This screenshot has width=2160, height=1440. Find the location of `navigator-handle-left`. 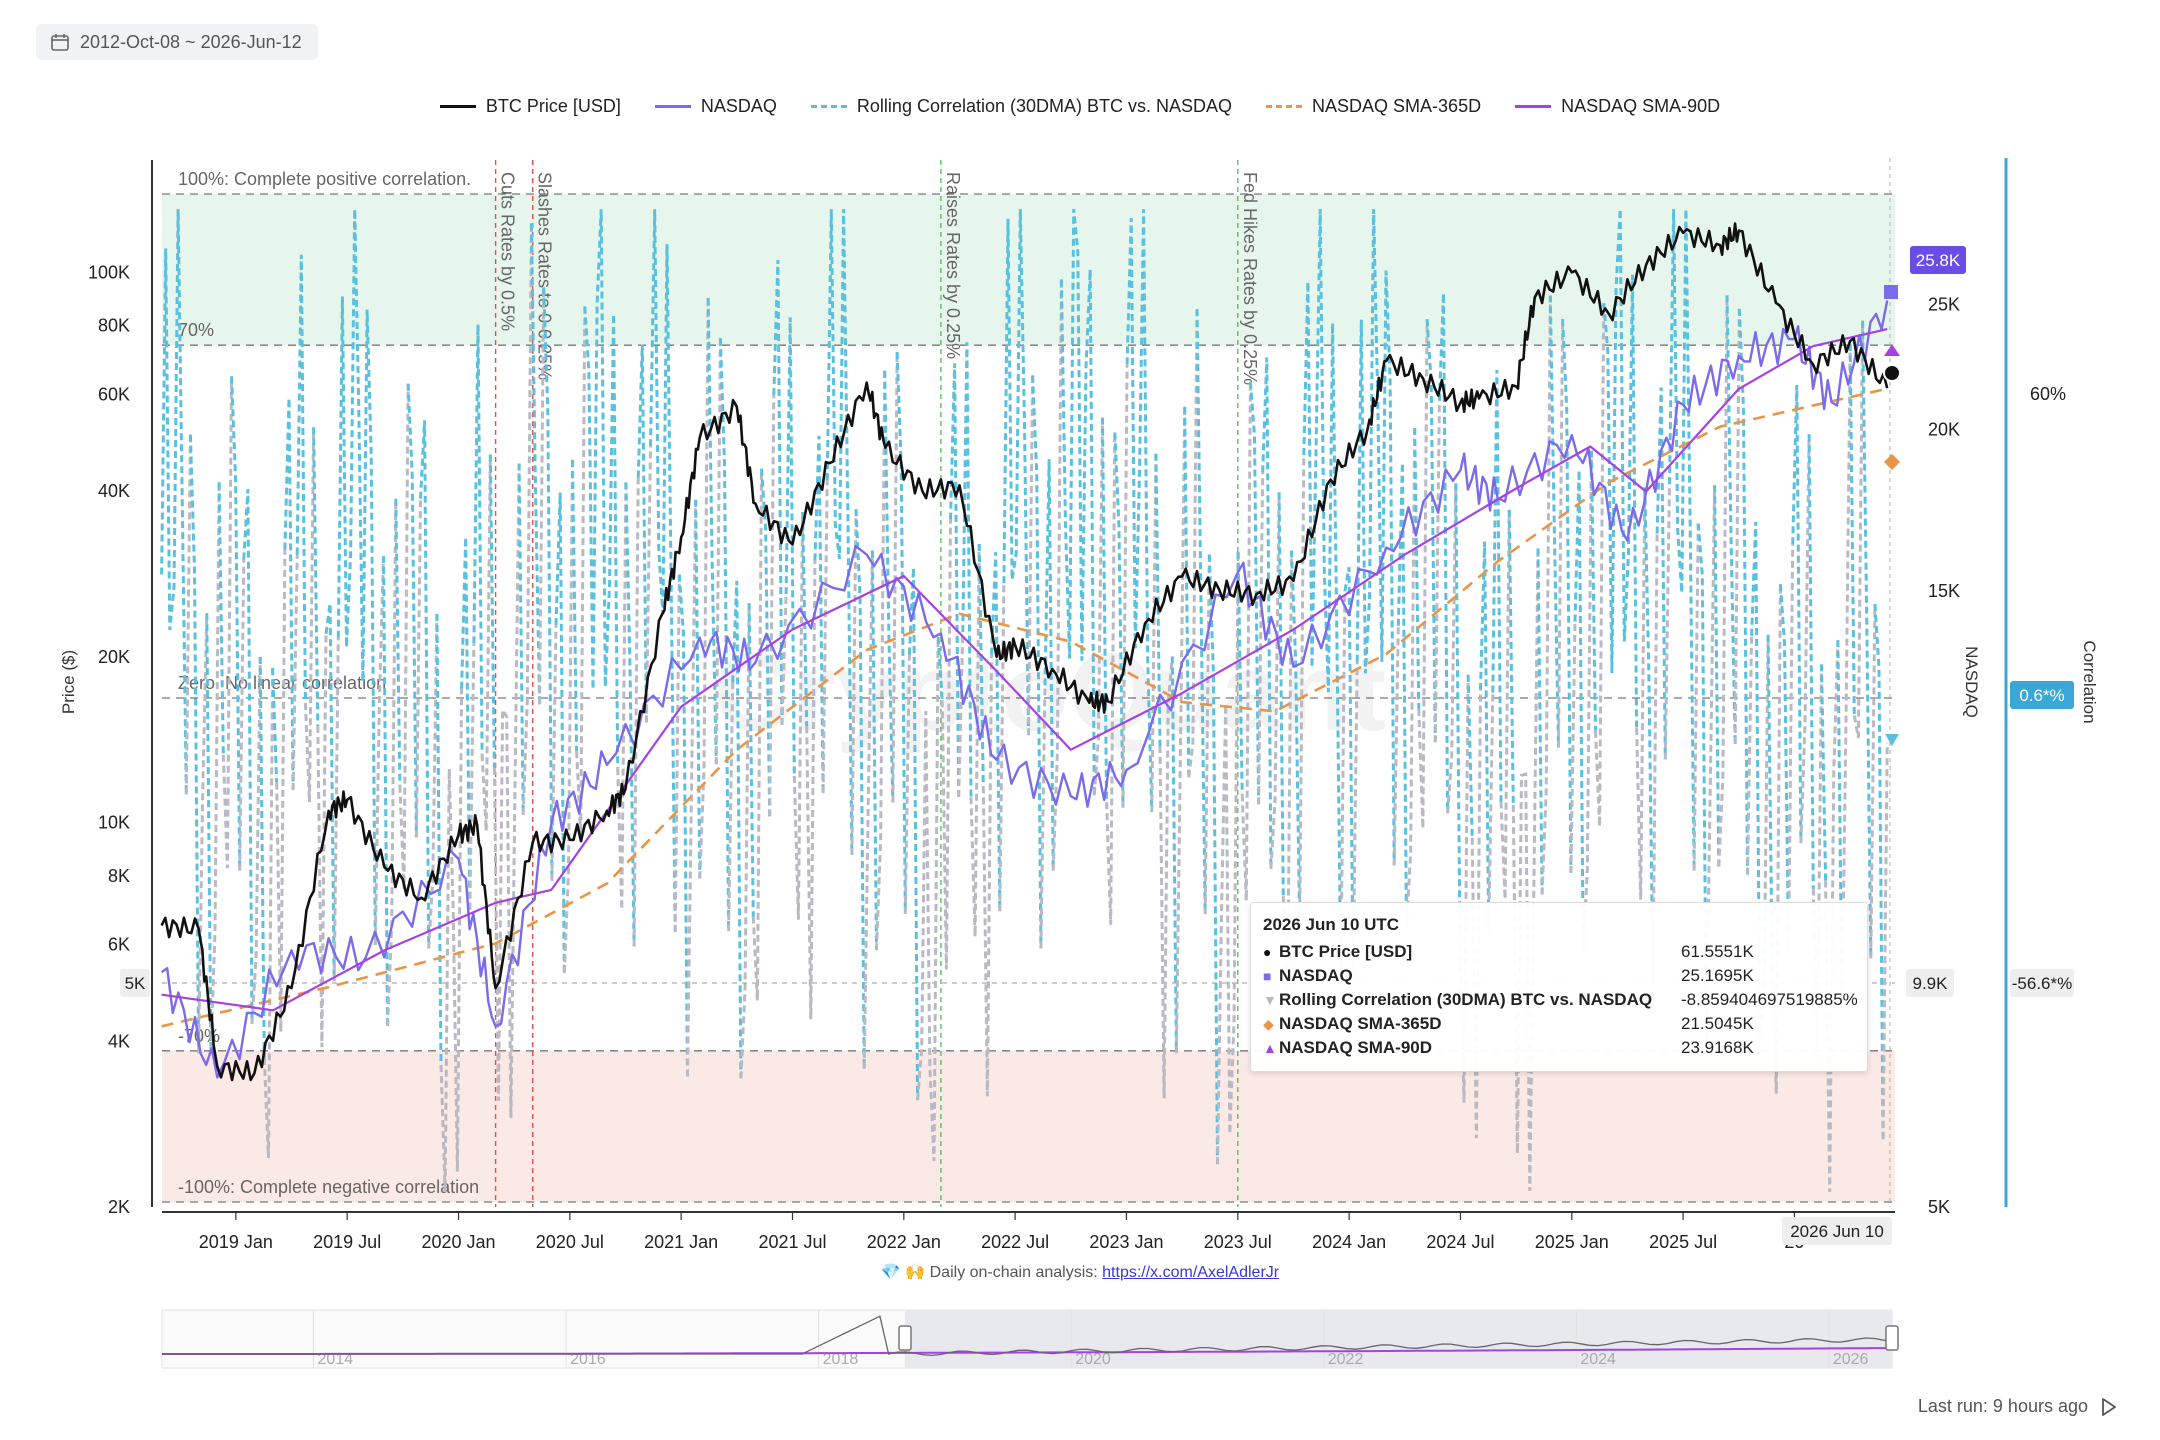

navigator-handle-left is located at coordinates (905, 1338).